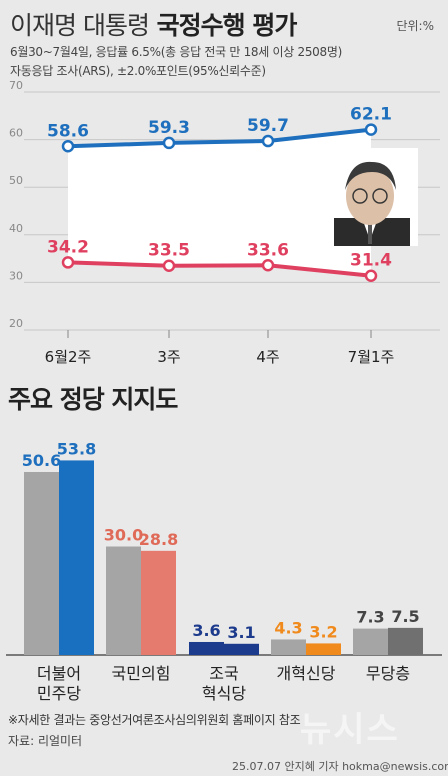 The image size is (448, 776). I want to click on data-label: 33.6, so click(268, 250).